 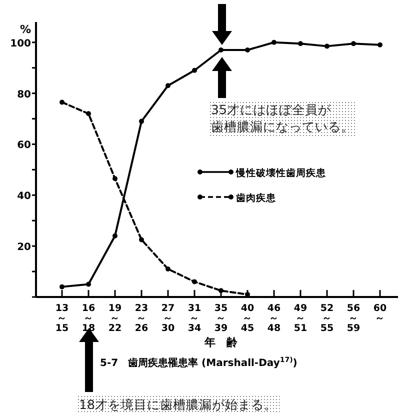 What do you see at coordinates (25, 29) in the screenshot?
I see `y-axis-title: %` at bounding box center [25, 29].